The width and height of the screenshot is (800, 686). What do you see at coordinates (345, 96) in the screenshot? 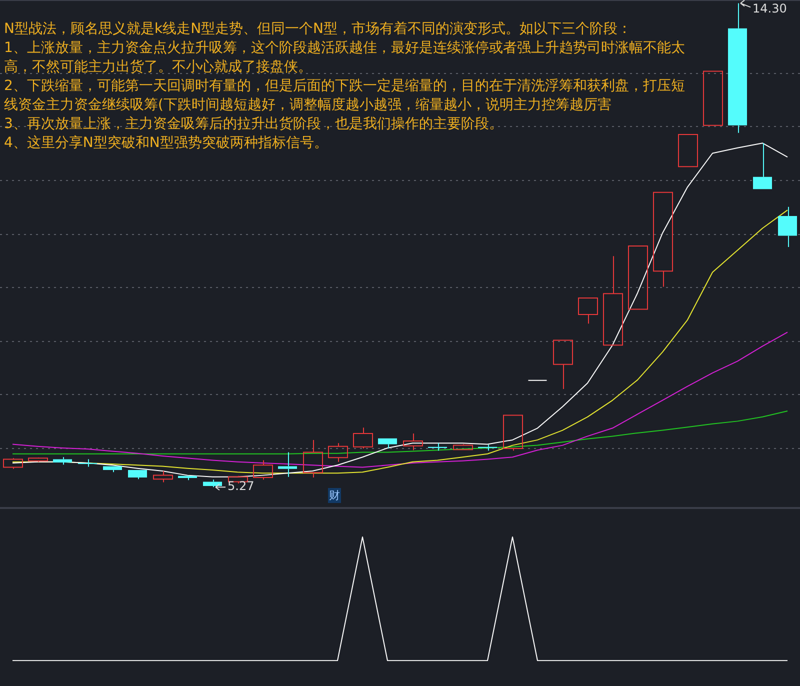
I see `text: 1、上涨放量，主力资金点火拉升吸筹，这个阶段越活跃越佳，最好是连续涨停或者强上升趋势司时涨幅不能太高，不然可能主力出货了。不小心就成了接盘侠。 2、下跌缩量，可能第一天回调时有量的，但是后面的下跌一定是缩量的，目的在于清洗浮筹和获利盘，打压短线资金主力资金继续吸筹(下跌时间越短越好，调整幅度越小越强，缩量越小，说明主力控筹越厉害 3、再次放量上涨，主力资金吸筹后的拉升出货阶段，也是我们操作的主要阶段。 4、这里分享N型突破和N型强势突破两种指标信号。` at bounding box center [345, 96].